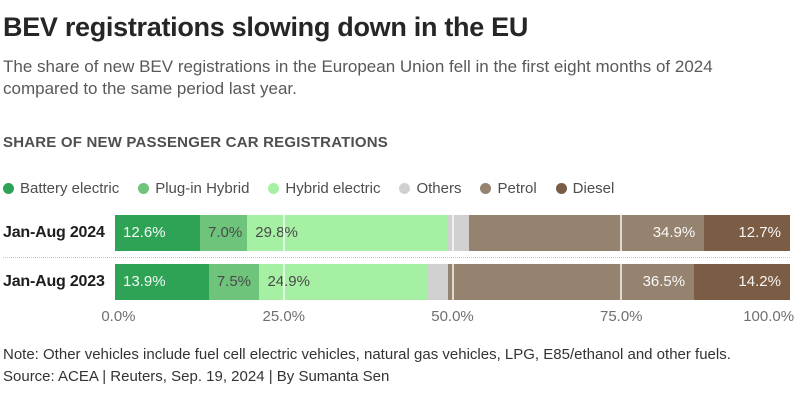 The height and width of the screenshot is (402, 800). What do you see at coordinates (54, 281) in the screenshot?
I see `row-label: Jan-Aug 2023` at bounding box center [54, 281].